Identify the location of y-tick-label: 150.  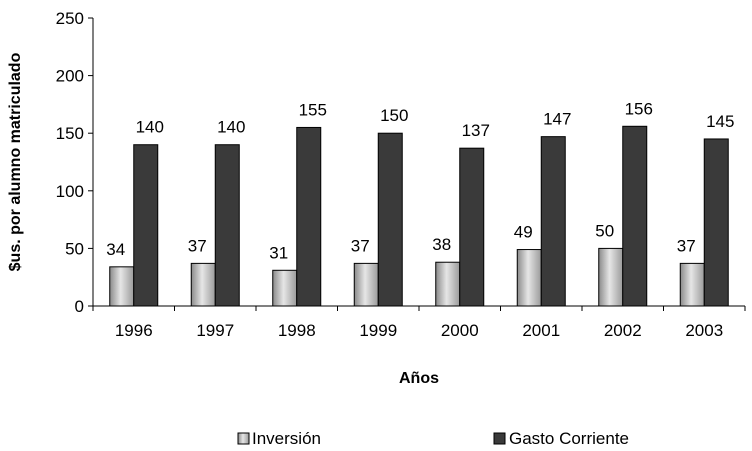
(70, 133).